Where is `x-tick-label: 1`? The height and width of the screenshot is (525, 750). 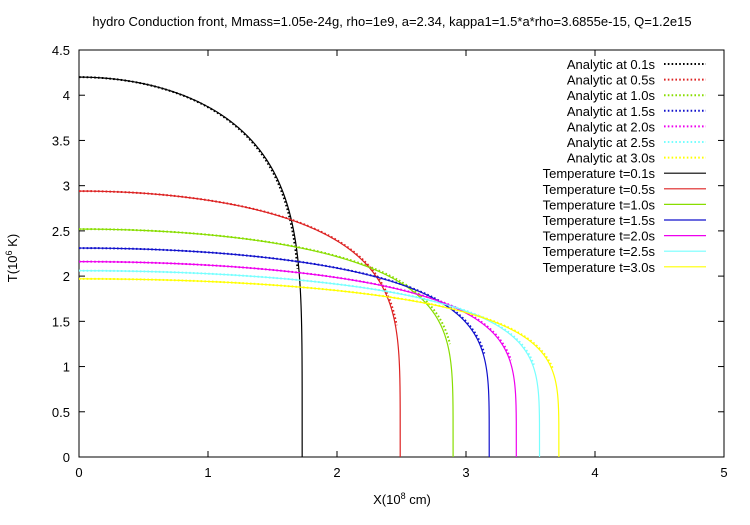
x-tick-label: 1 is located at coordinates (207, 472).